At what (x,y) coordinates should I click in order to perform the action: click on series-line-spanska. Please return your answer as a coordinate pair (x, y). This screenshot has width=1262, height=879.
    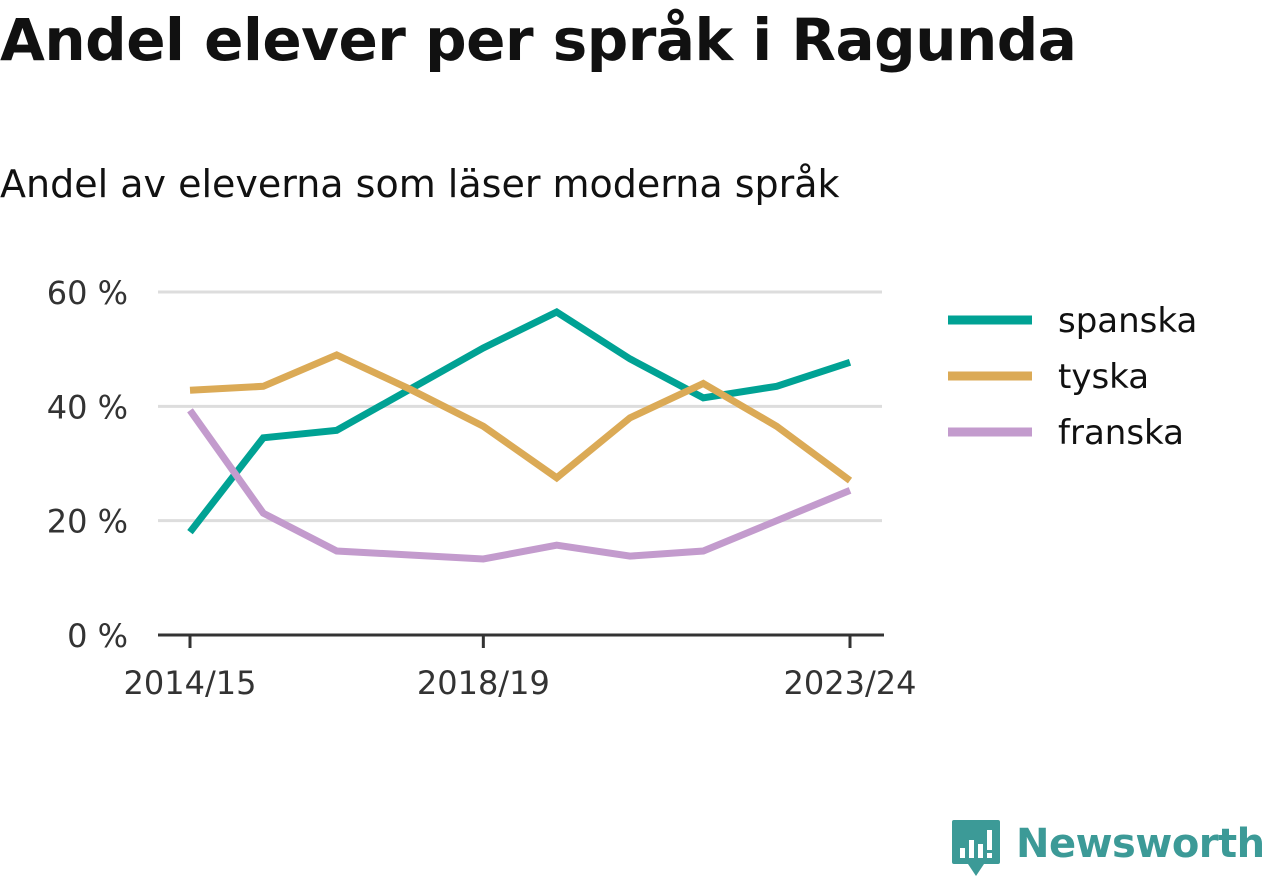
    Looking at the image, I should click on (519, 421).